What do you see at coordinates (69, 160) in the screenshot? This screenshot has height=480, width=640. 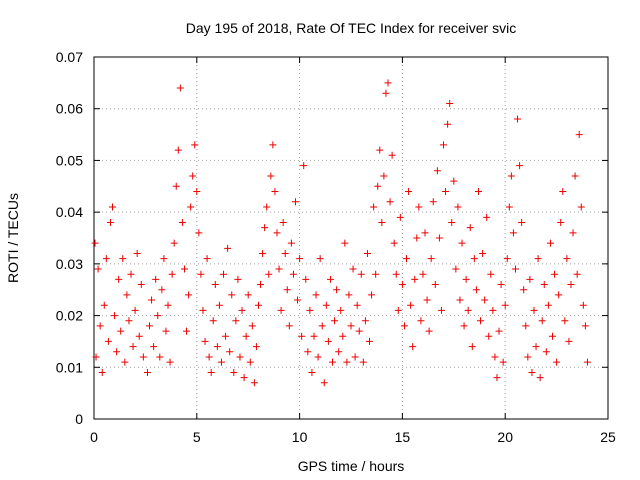 I see `y-tick-label: 0.05` at bounding box center [69, 160].